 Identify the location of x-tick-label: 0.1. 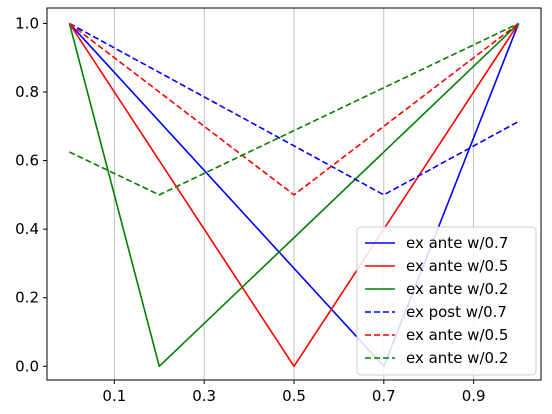
(114, 396).